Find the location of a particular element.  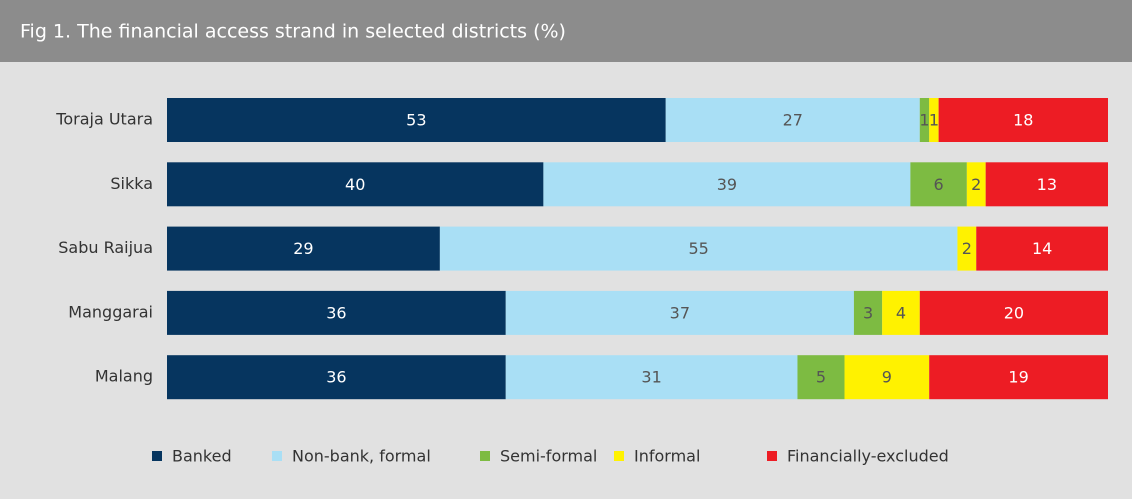

data-label: 18 is located at coordinates (1023, 120).